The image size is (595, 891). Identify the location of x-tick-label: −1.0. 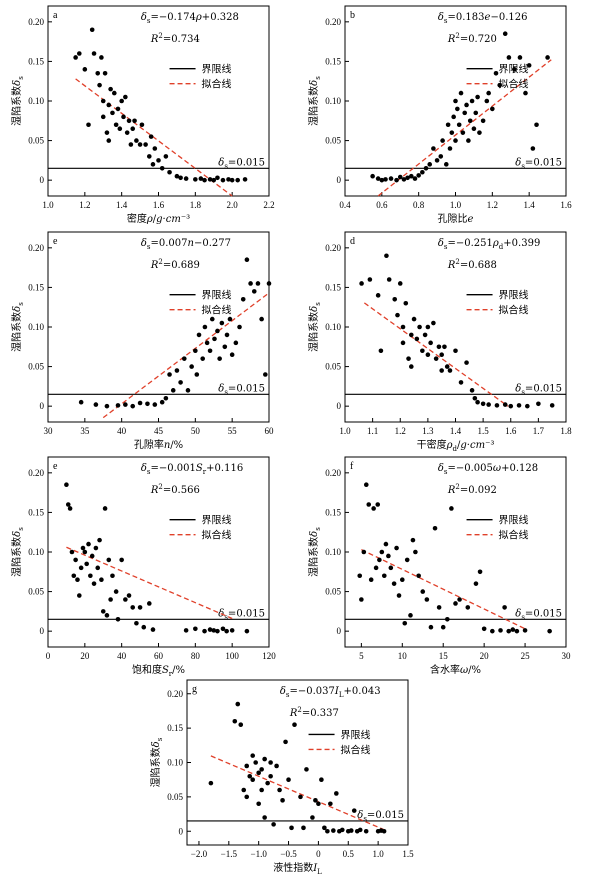
(259, 854).